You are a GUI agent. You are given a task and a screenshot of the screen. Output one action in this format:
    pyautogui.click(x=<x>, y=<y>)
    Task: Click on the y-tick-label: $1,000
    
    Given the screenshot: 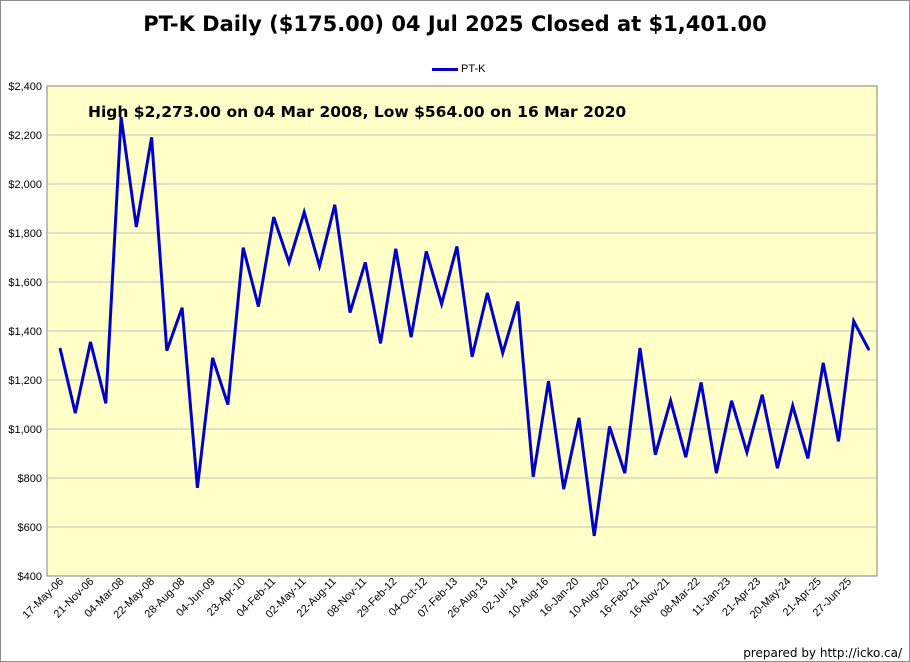 What is the action you would take?
    pyautogui.click(x=25, y=430)
    